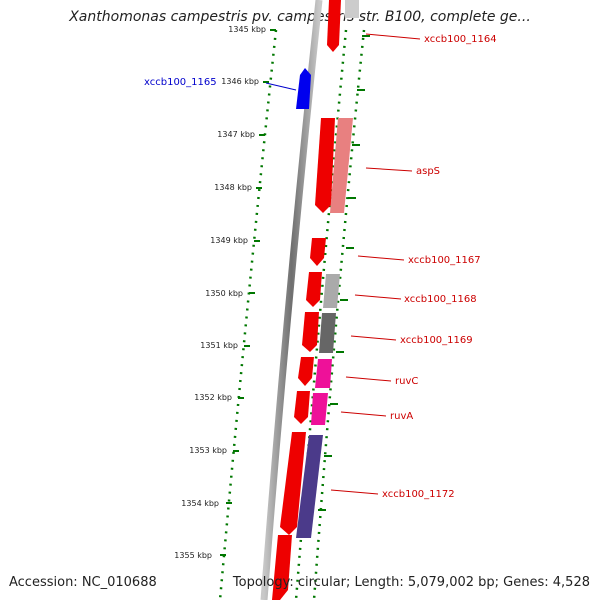  What do you see at coordinates (282, 567) in the screenshot?
I see `cds-next` at bounding box center [282, 567].